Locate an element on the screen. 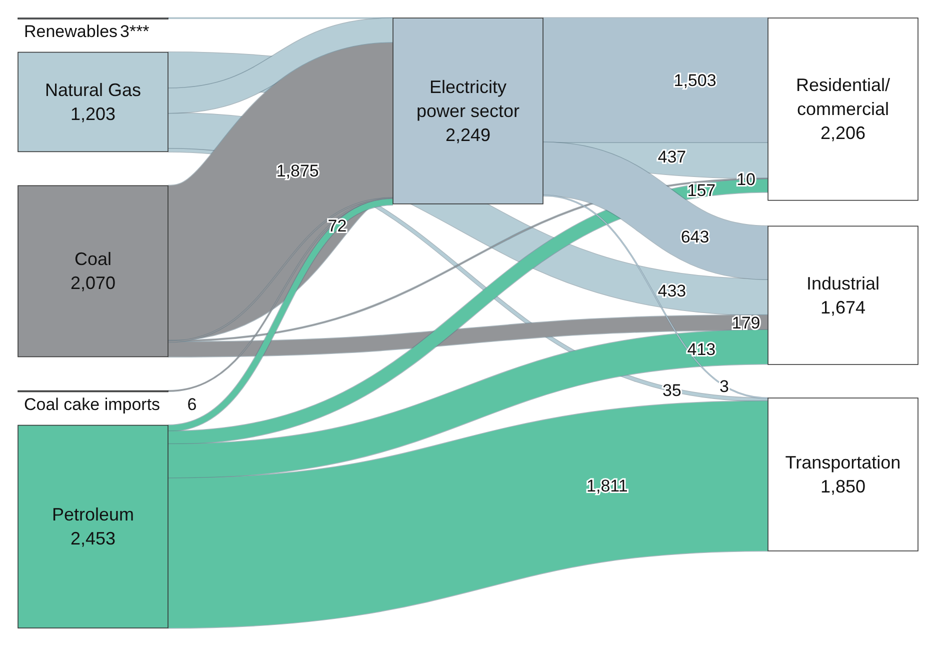  category-label: Electricity power sector is located at coordinates (468, 98).